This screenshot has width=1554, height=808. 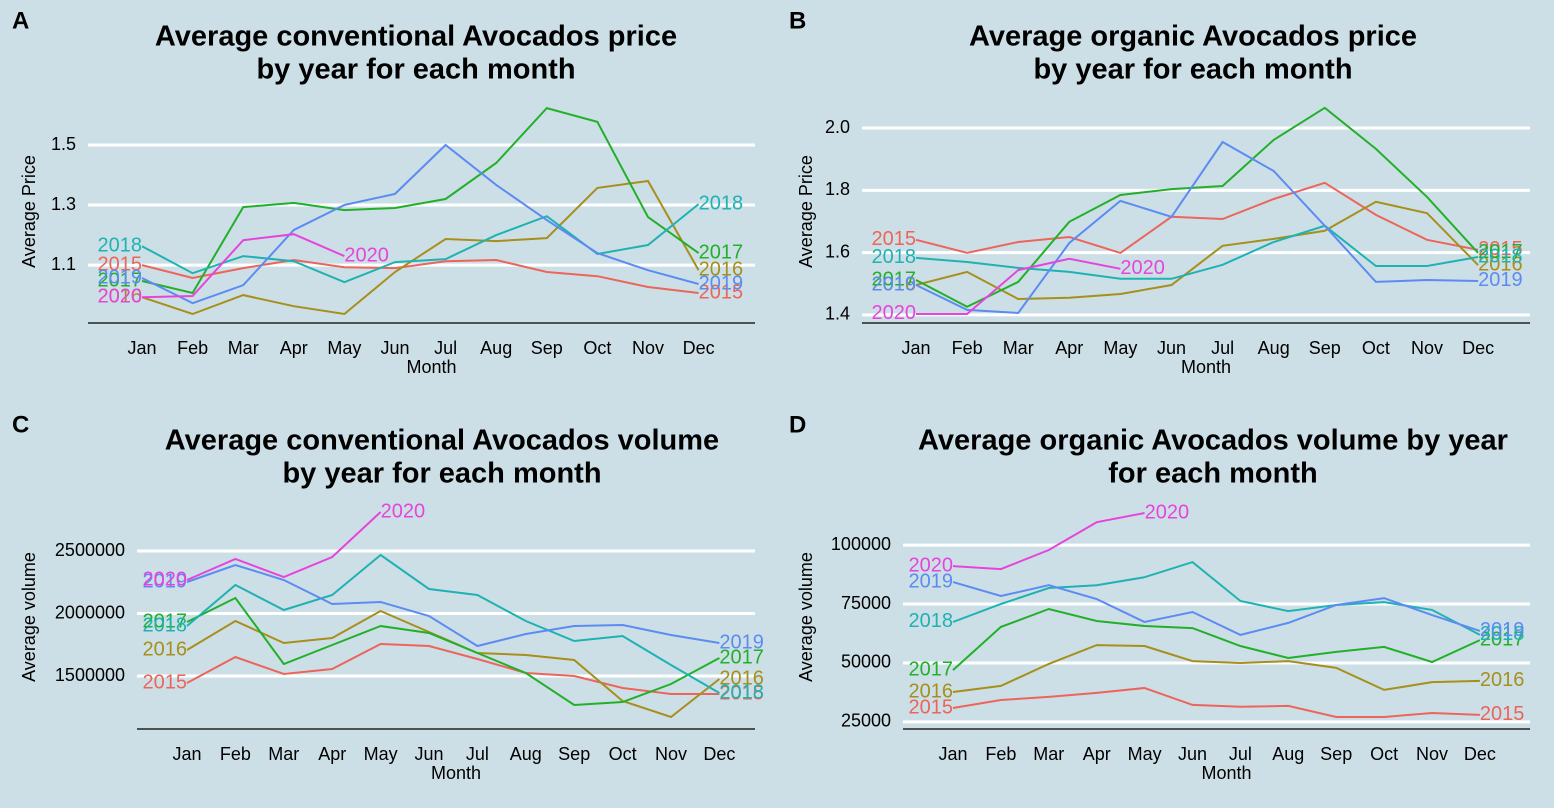 What do you see at coordinates (90, 675) in the screenshot?
I see `y-tick-label: 1500000` at bounding box center [90, 675].